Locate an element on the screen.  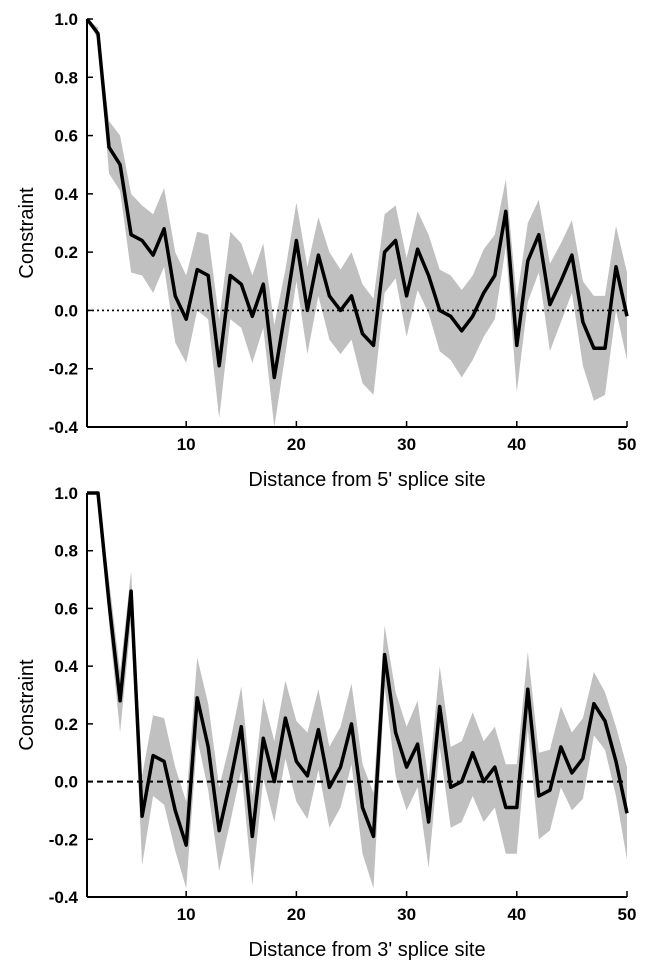
bottom-y-tick-label: 0.2 is located at coordinates (66, 724).